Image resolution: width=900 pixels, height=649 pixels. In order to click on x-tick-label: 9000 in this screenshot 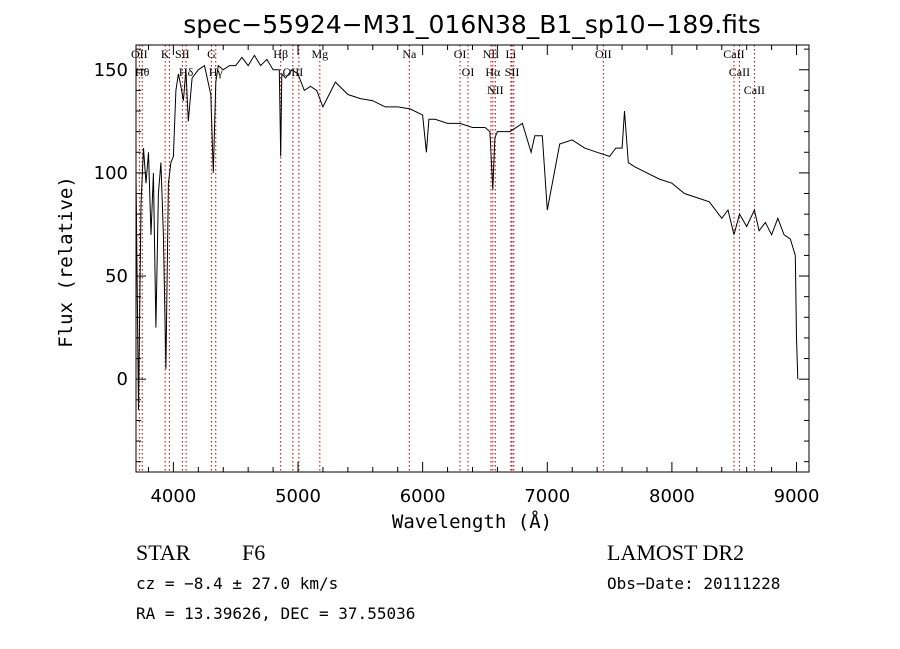, I will do `click(797, 496)`.